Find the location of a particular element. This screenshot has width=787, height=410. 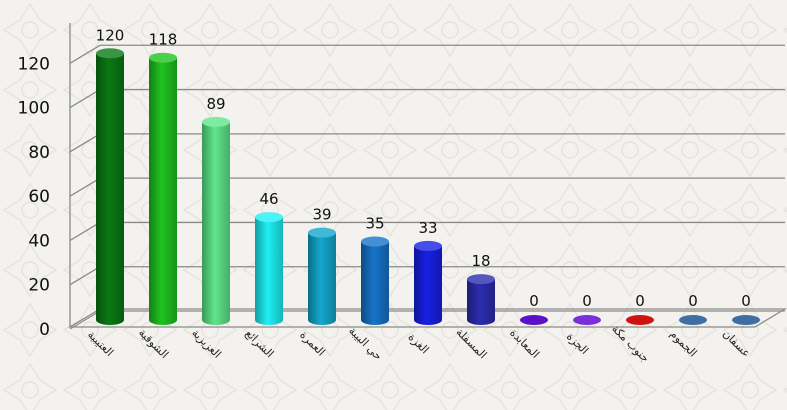

y-tick-label: 0 is located at coordinates (44, 330).